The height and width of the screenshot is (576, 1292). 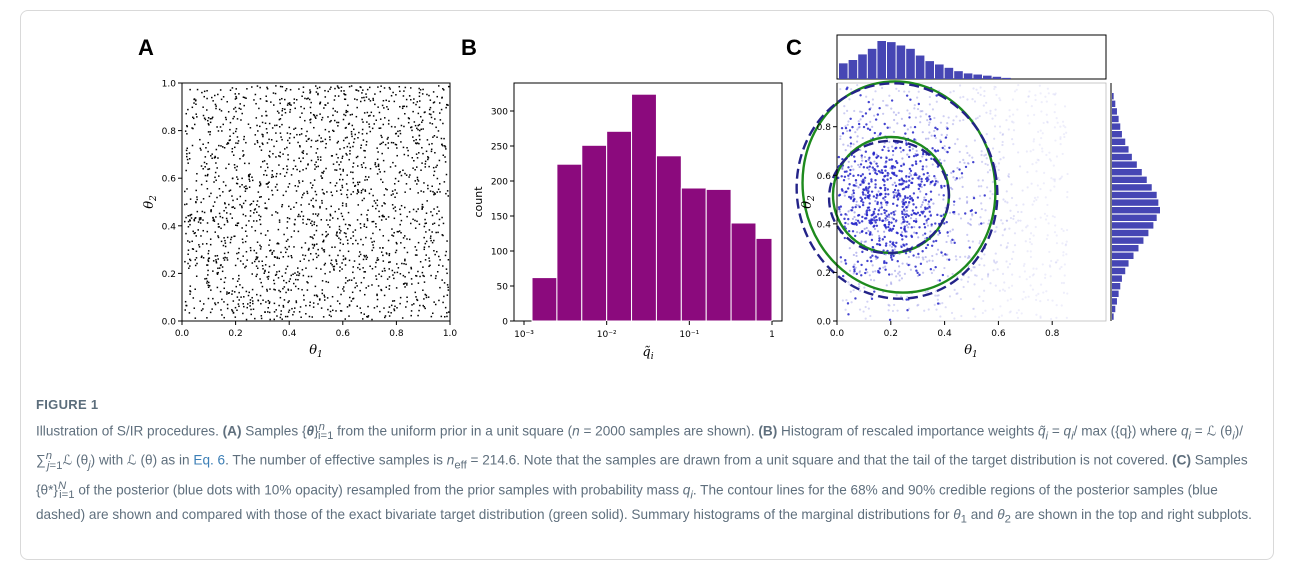 What do you see at coordinates (235, 334) in the screenshot?
I see `panel-a-x-tick-label: 0.2` at bounding box center [235, 334].